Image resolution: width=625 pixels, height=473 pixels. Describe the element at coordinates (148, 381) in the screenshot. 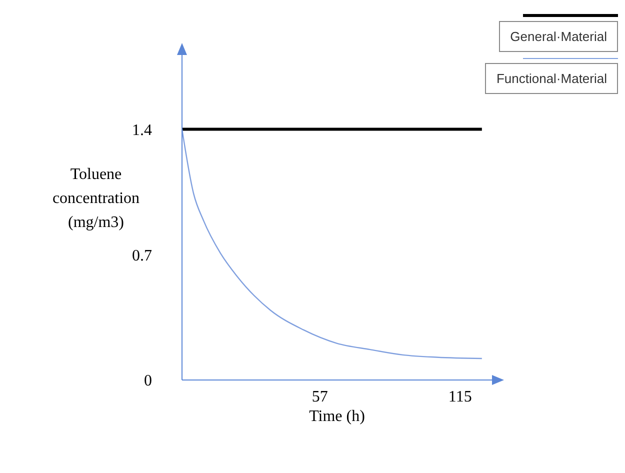

I see `y-tick-label: 0` at that location.